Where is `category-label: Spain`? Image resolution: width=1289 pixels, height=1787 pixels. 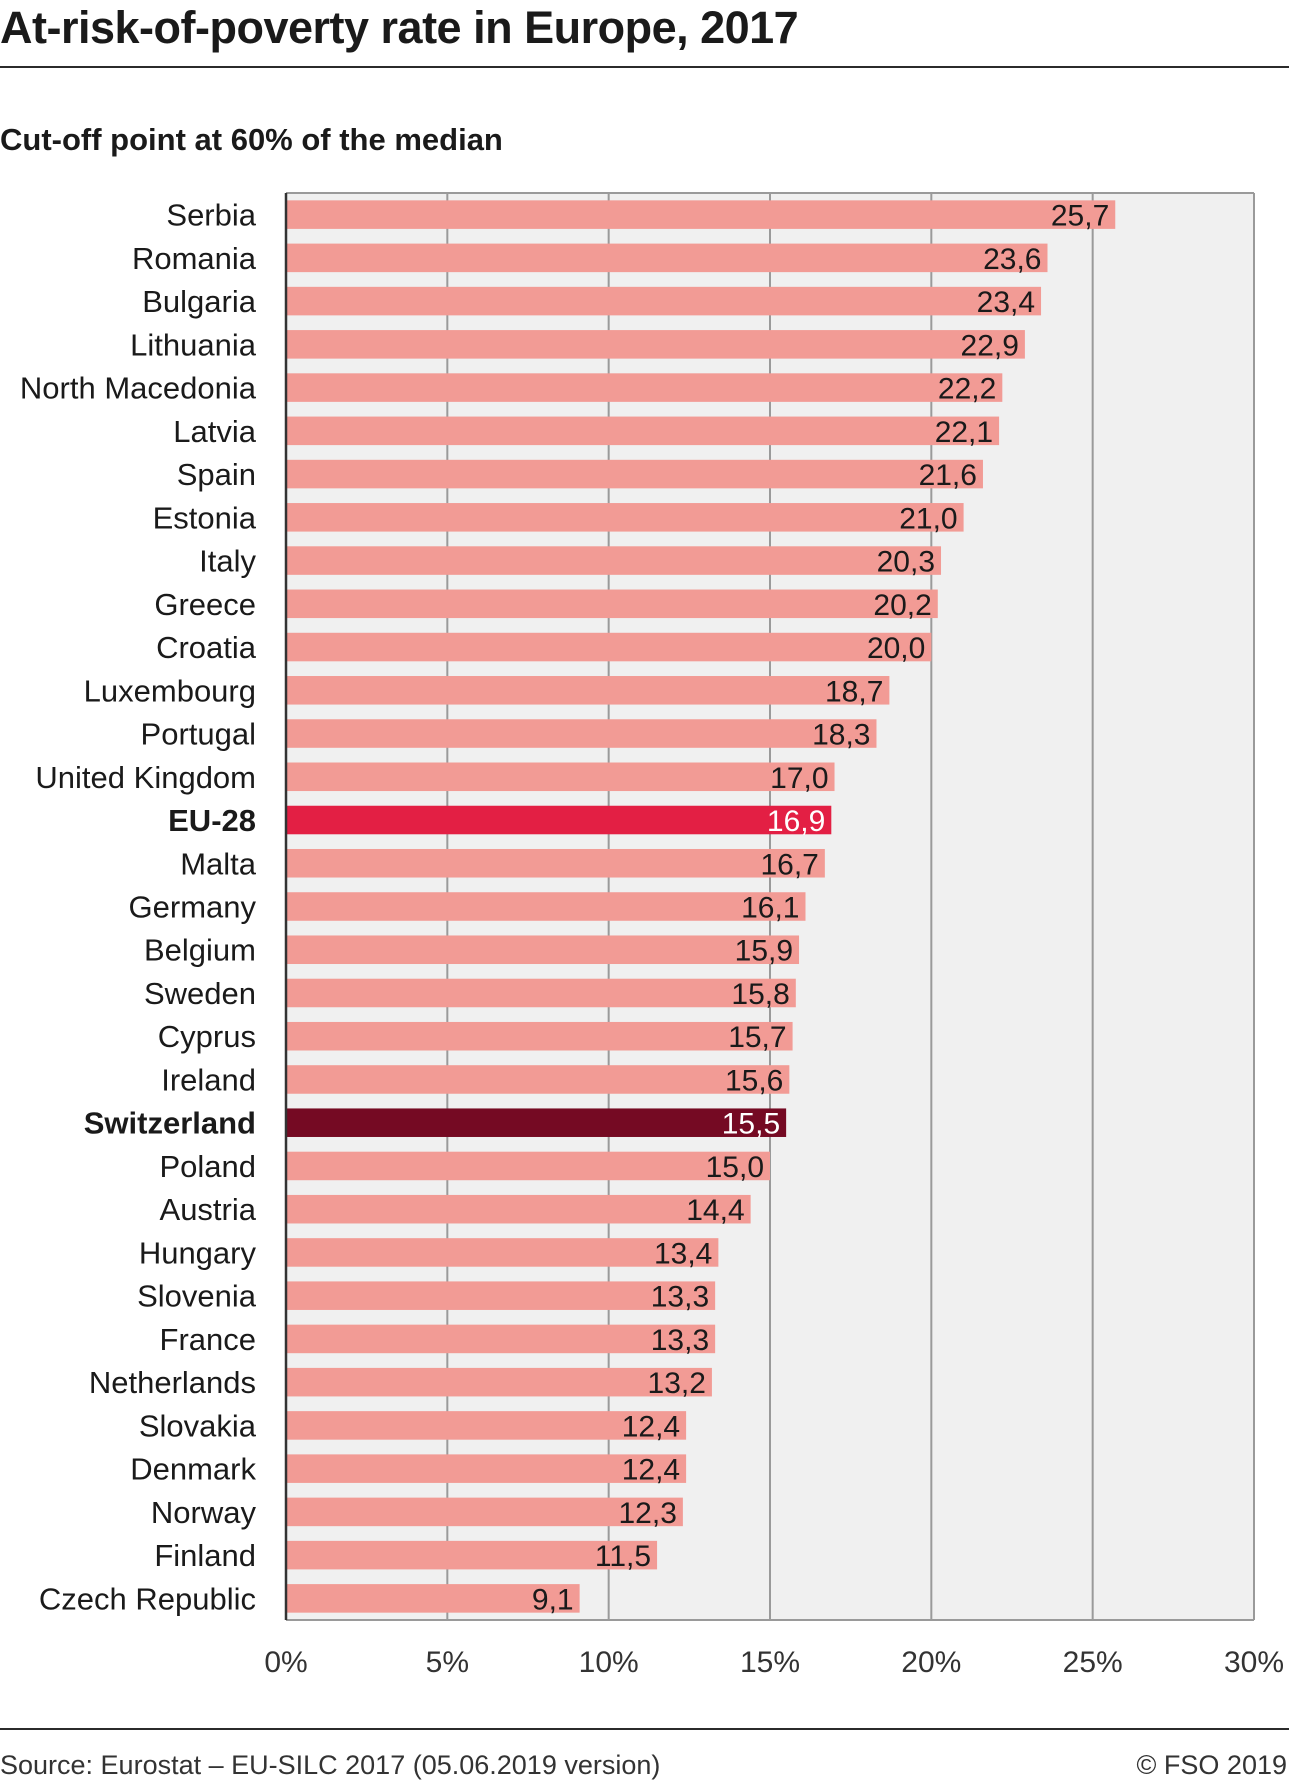 category-label: Spain is located at coordinates (216, 474).